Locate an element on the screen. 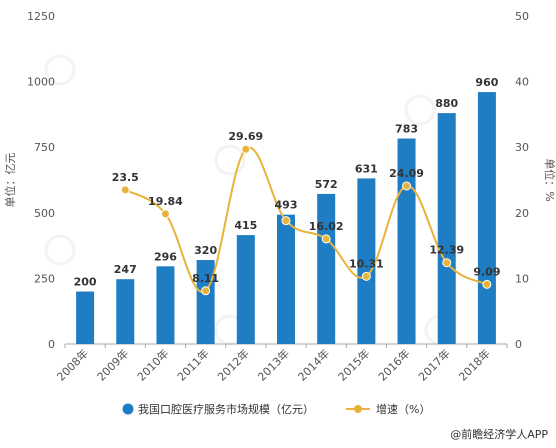  y-right-tick-0: 0 is located at coordinates (518, 344).